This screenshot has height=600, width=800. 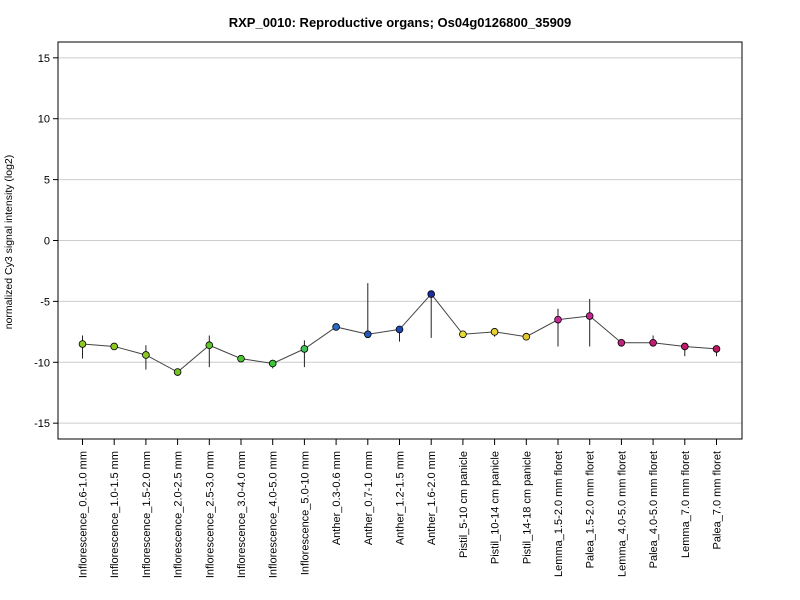 What do you see at coordinates (45, 302) in the screenshot?
I see `y-tick-label: -5` at bounding box center [45, 302].